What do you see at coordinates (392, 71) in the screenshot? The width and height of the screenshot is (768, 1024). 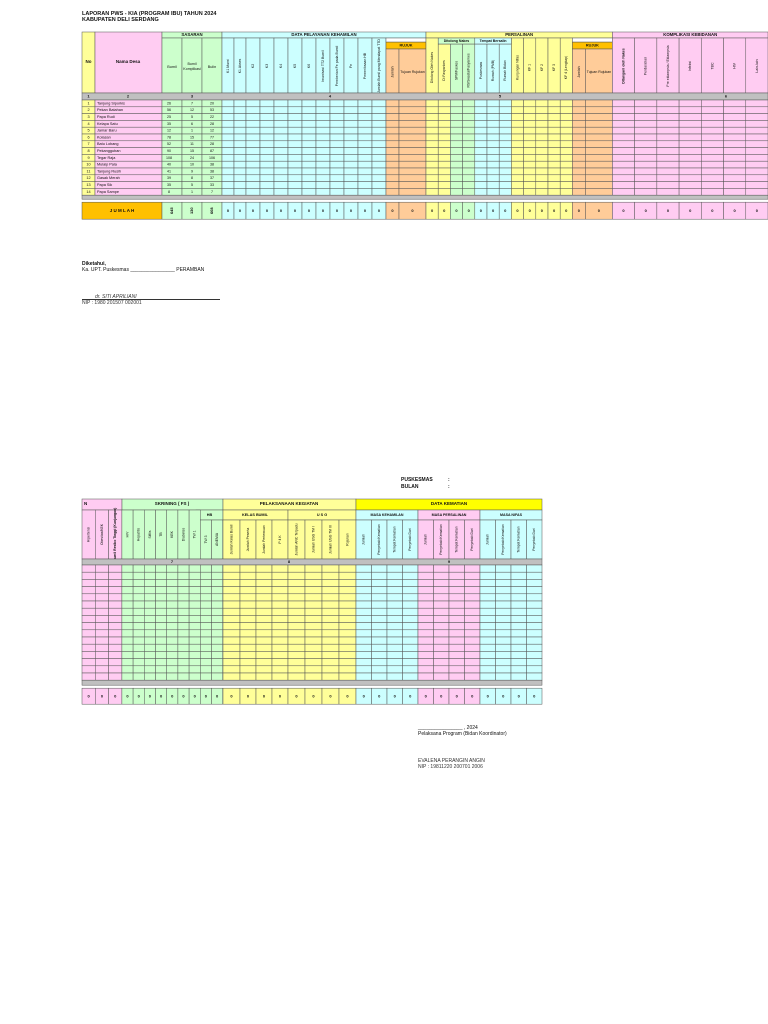 I see `rujuk-col-text: Jumlah` at bounding box center [392, 71].